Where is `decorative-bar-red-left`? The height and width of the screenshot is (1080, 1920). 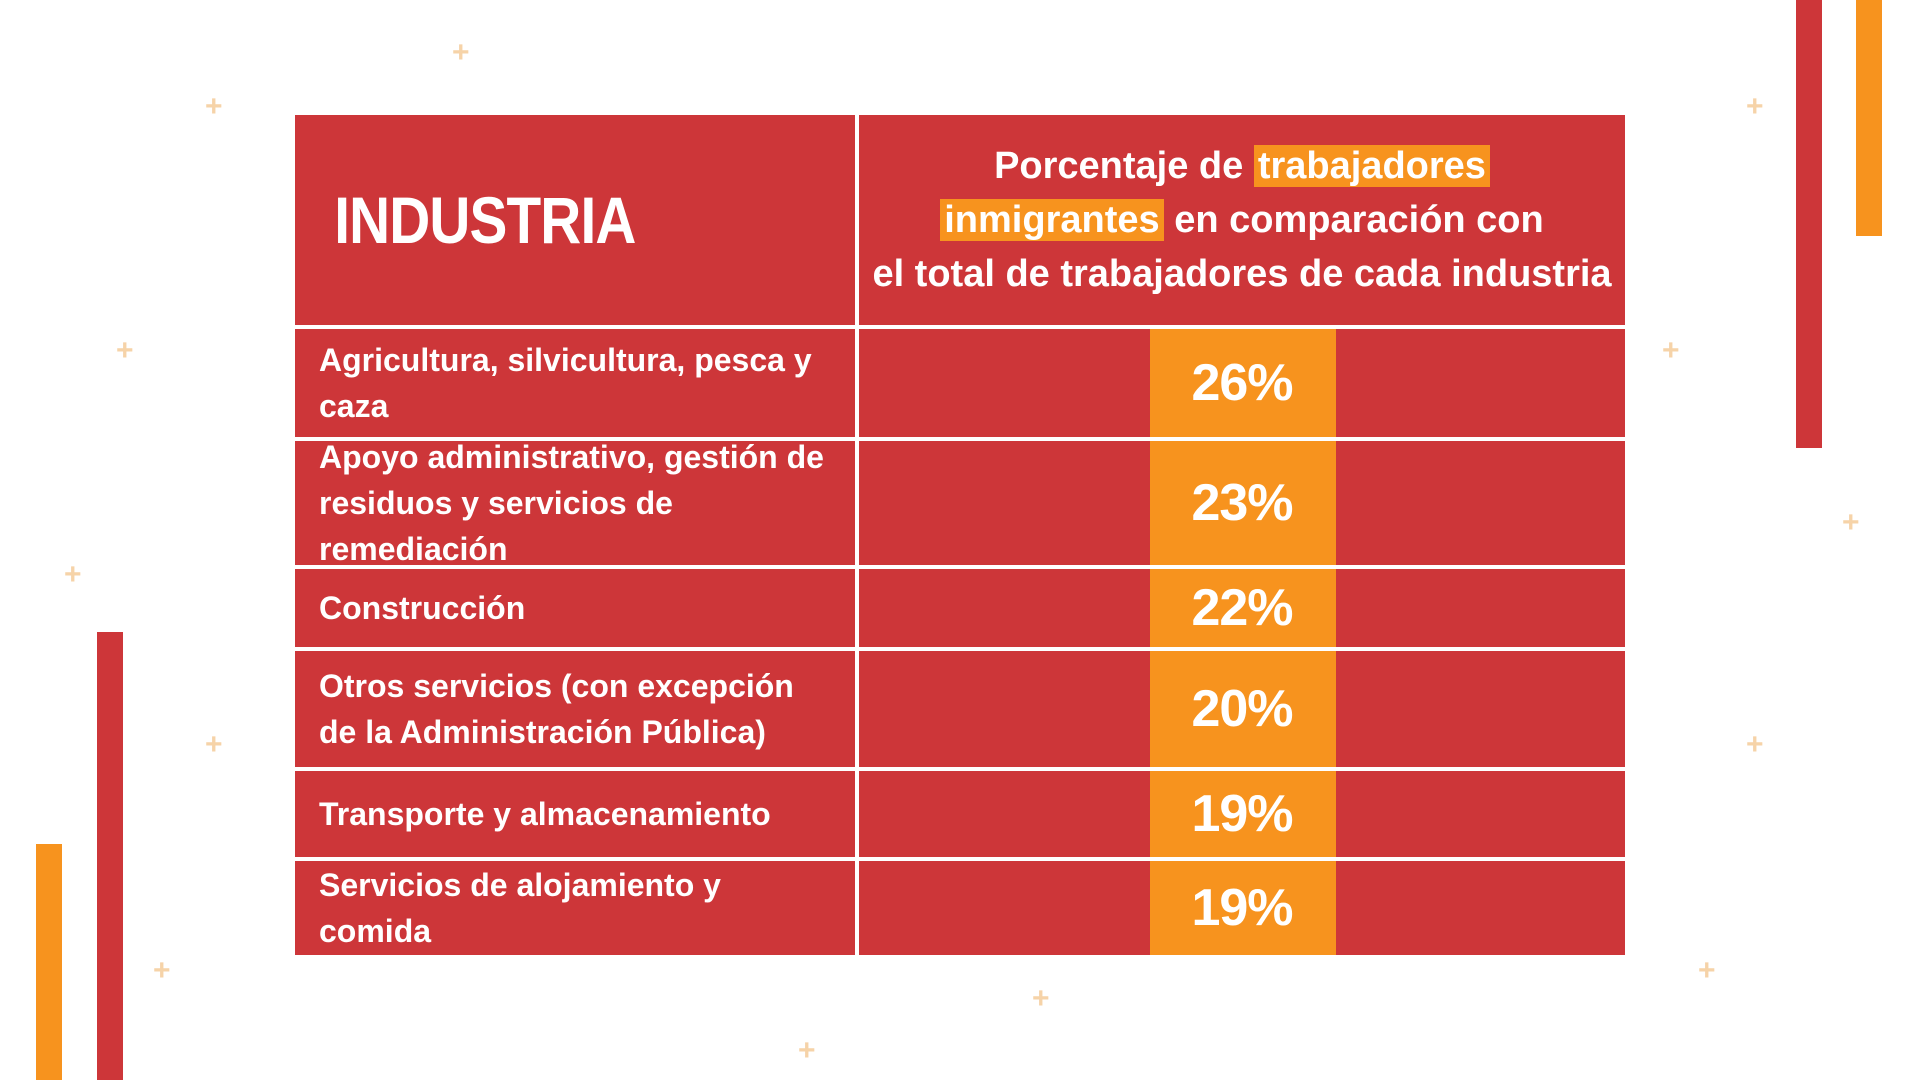 decorative-bar-red-left is located at coordinates (110, 856).